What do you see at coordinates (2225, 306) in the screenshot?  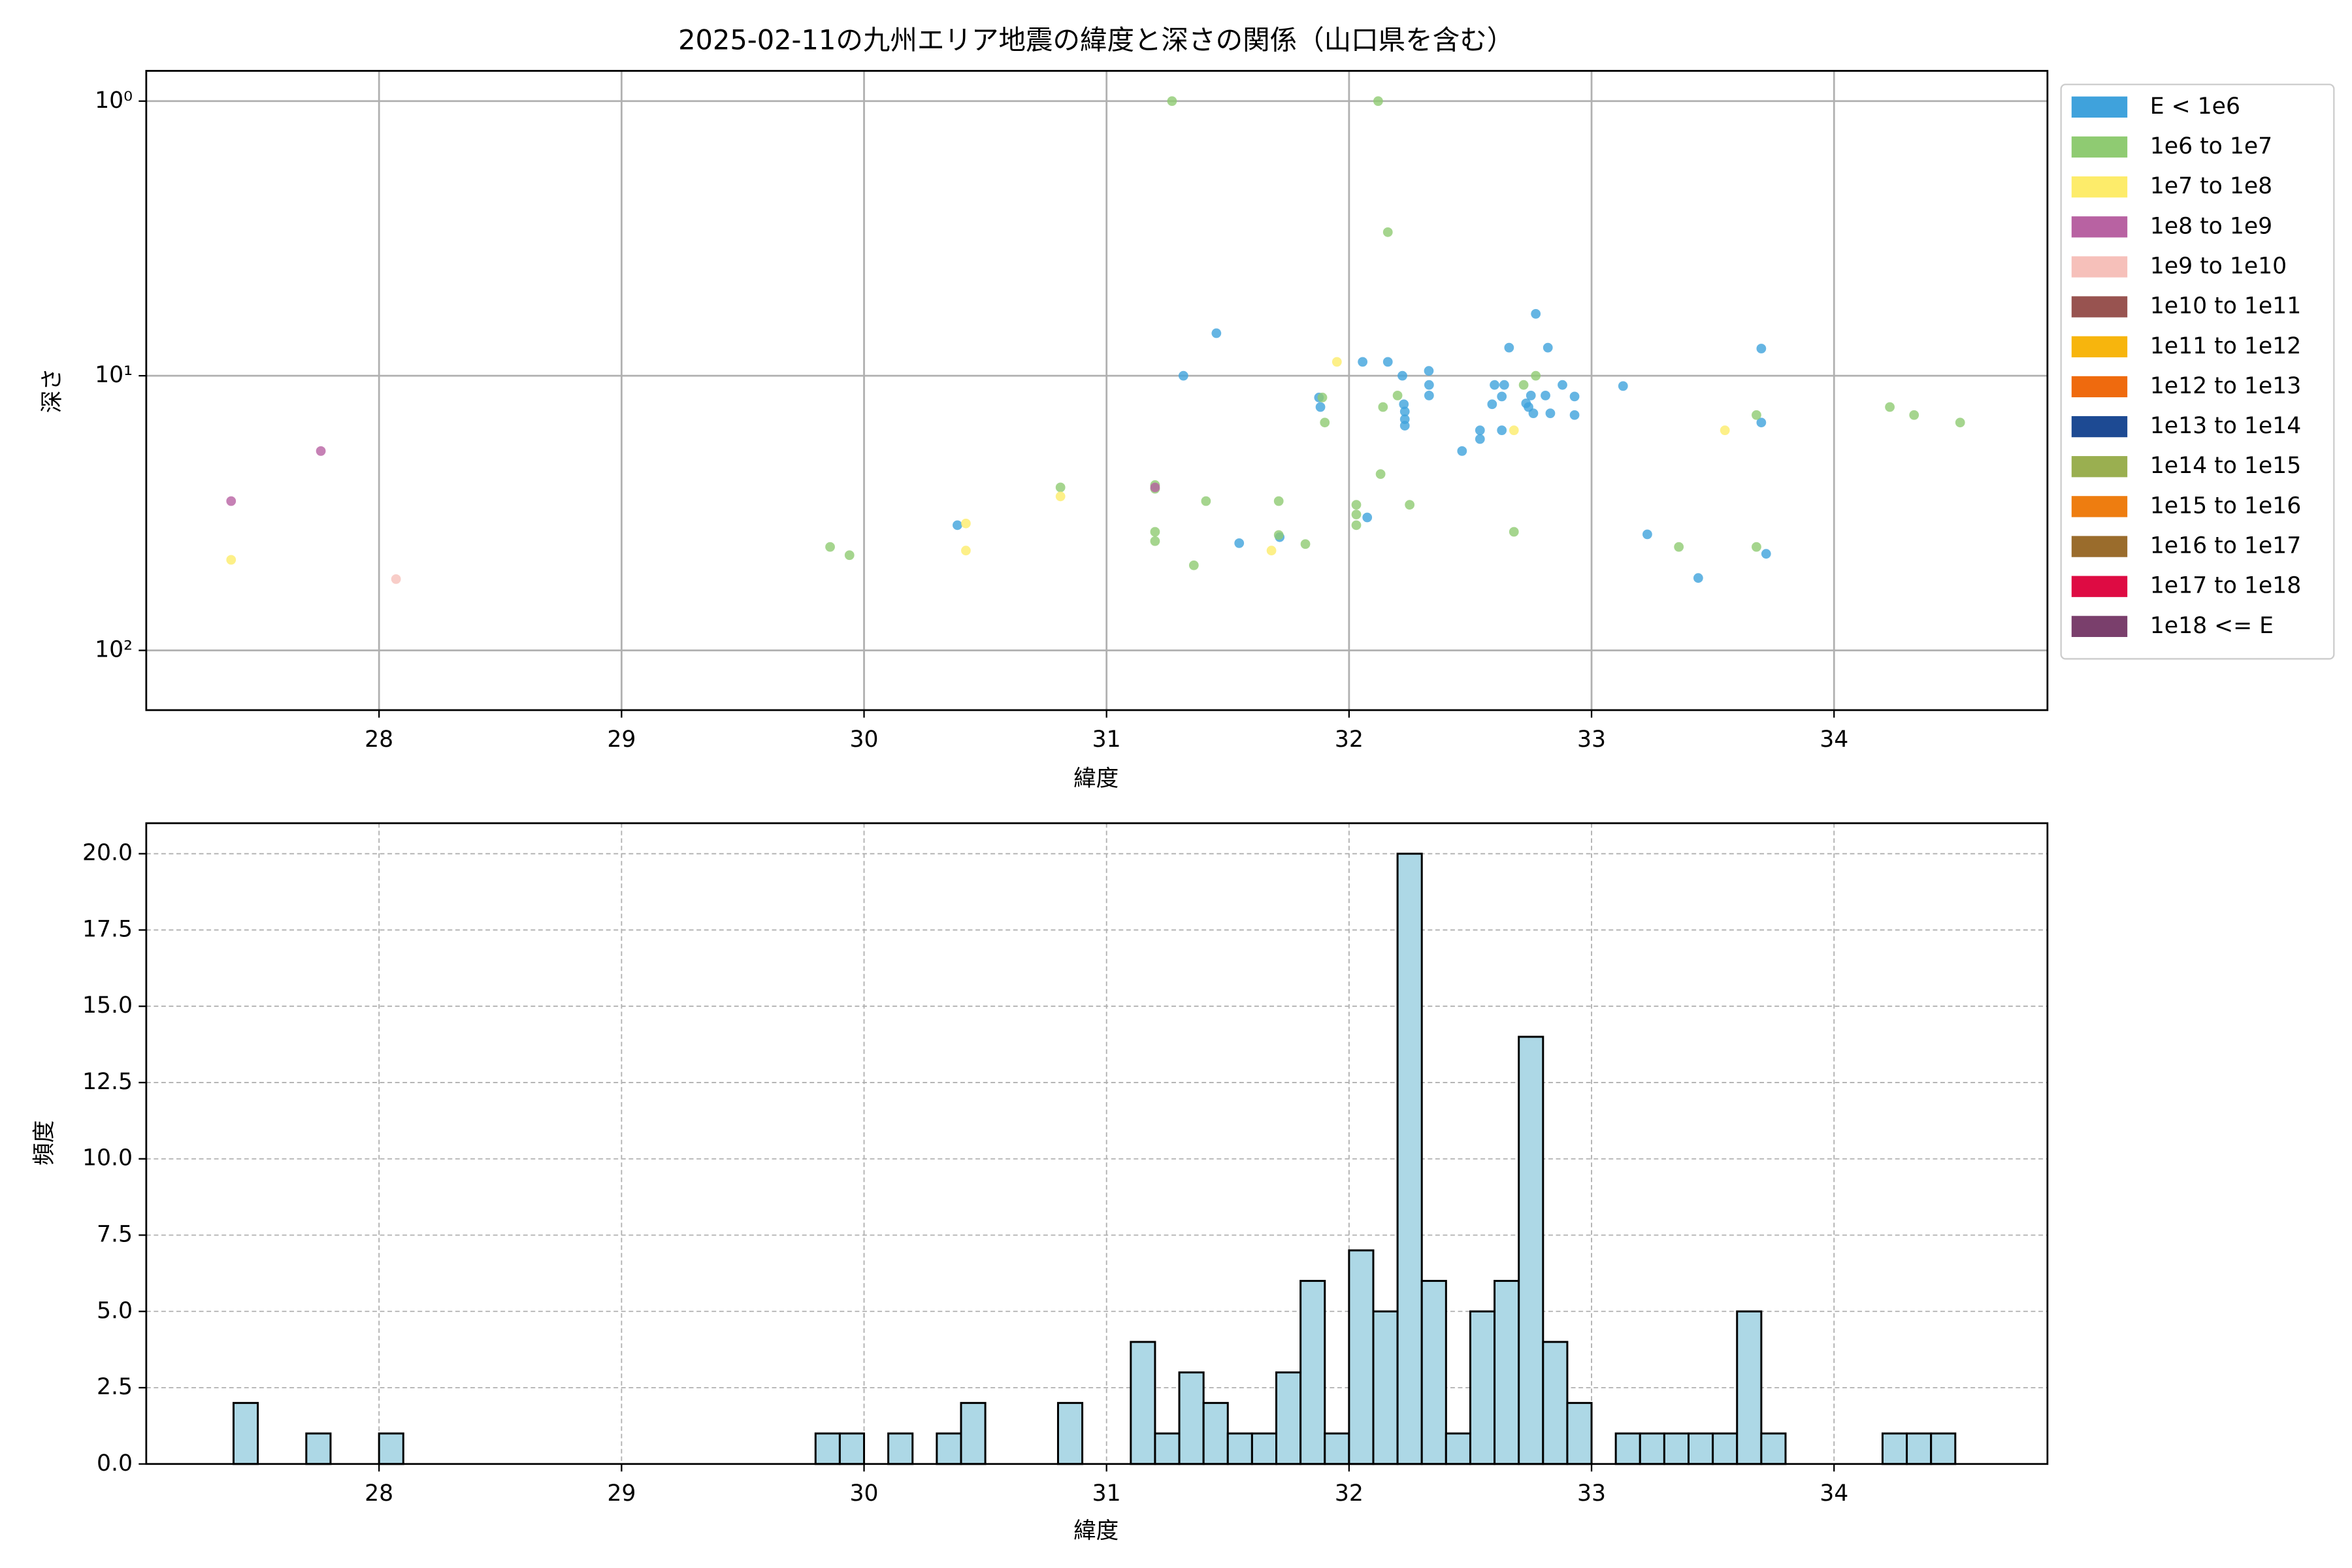 I see `legend-label: 1e10 to 1e11` at bounding box center [2225, 306].